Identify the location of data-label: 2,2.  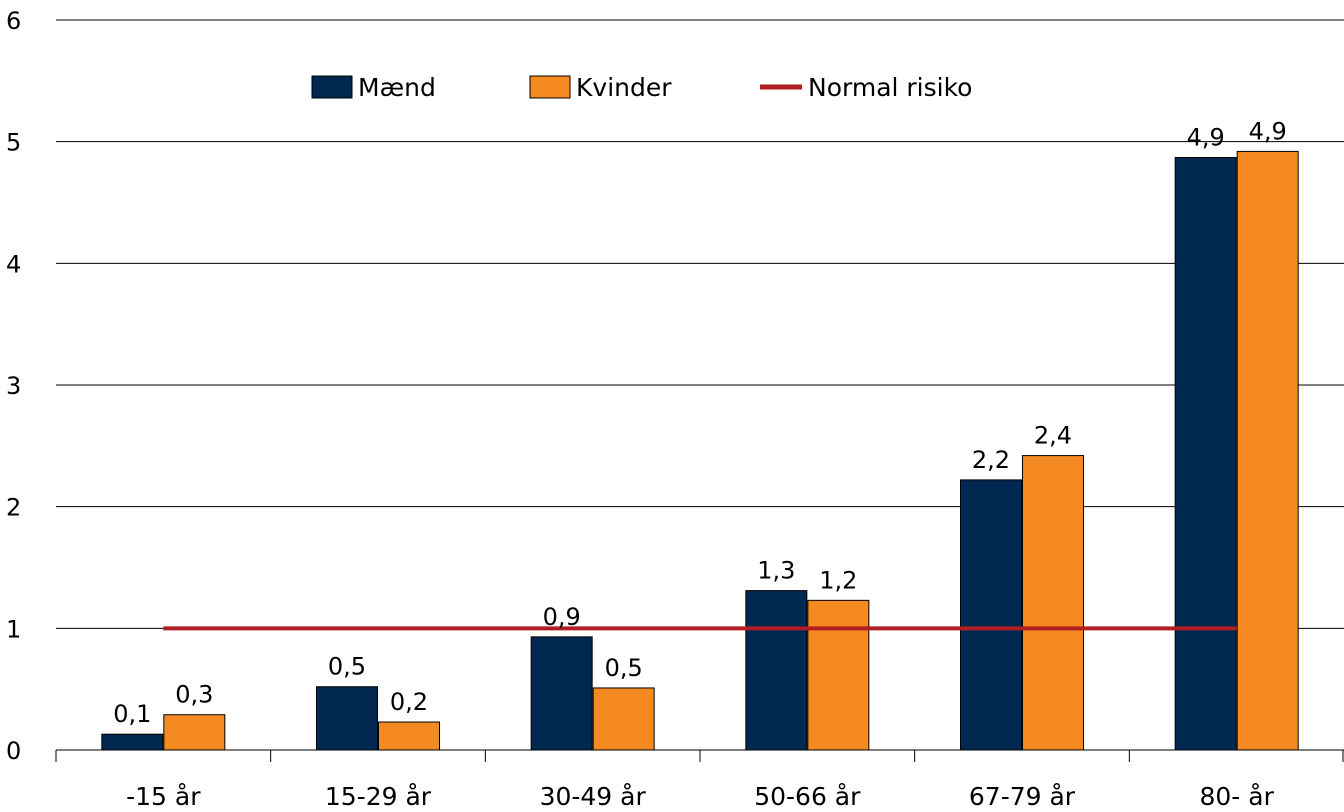
(991, 460).